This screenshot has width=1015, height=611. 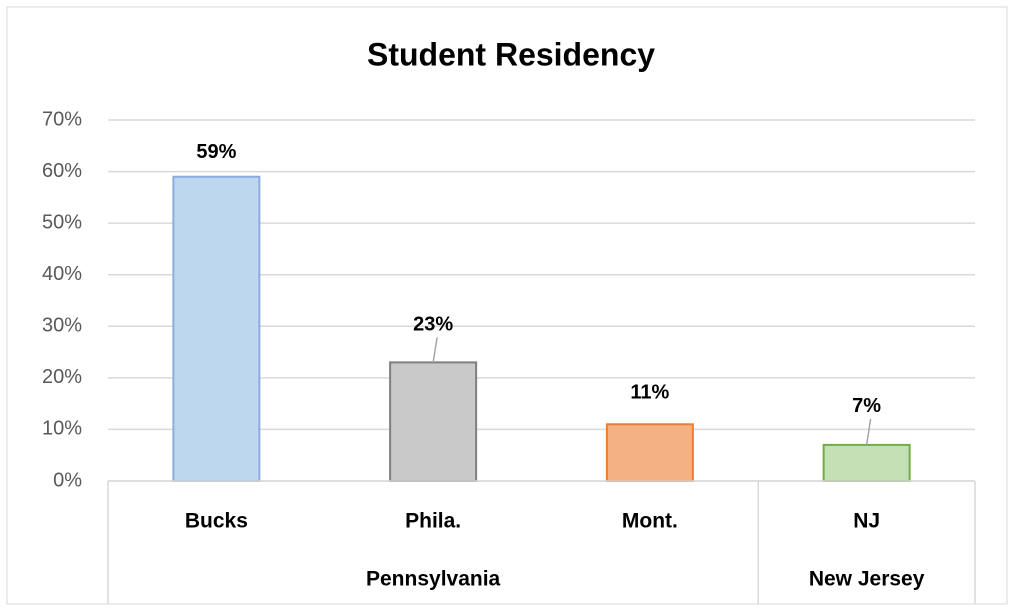 I want to click on x-tick-label: Phila., so click(x=433, y=521).